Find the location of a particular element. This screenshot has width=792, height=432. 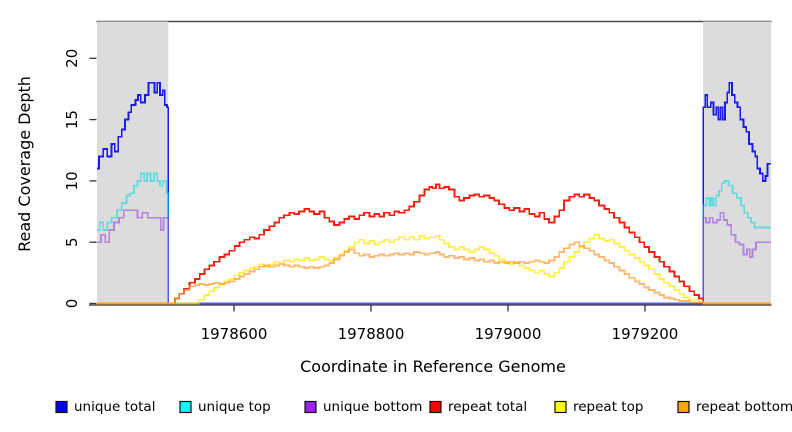

x-tick-label: 1979200 is located at coordinates (645, 334).